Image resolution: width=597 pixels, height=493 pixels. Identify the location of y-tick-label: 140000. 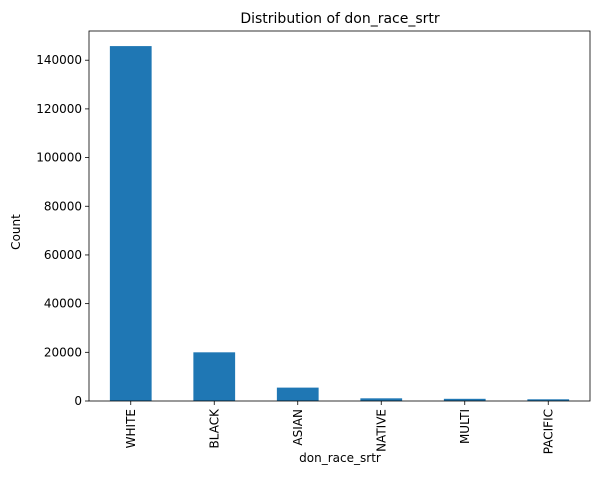
(59, 60).